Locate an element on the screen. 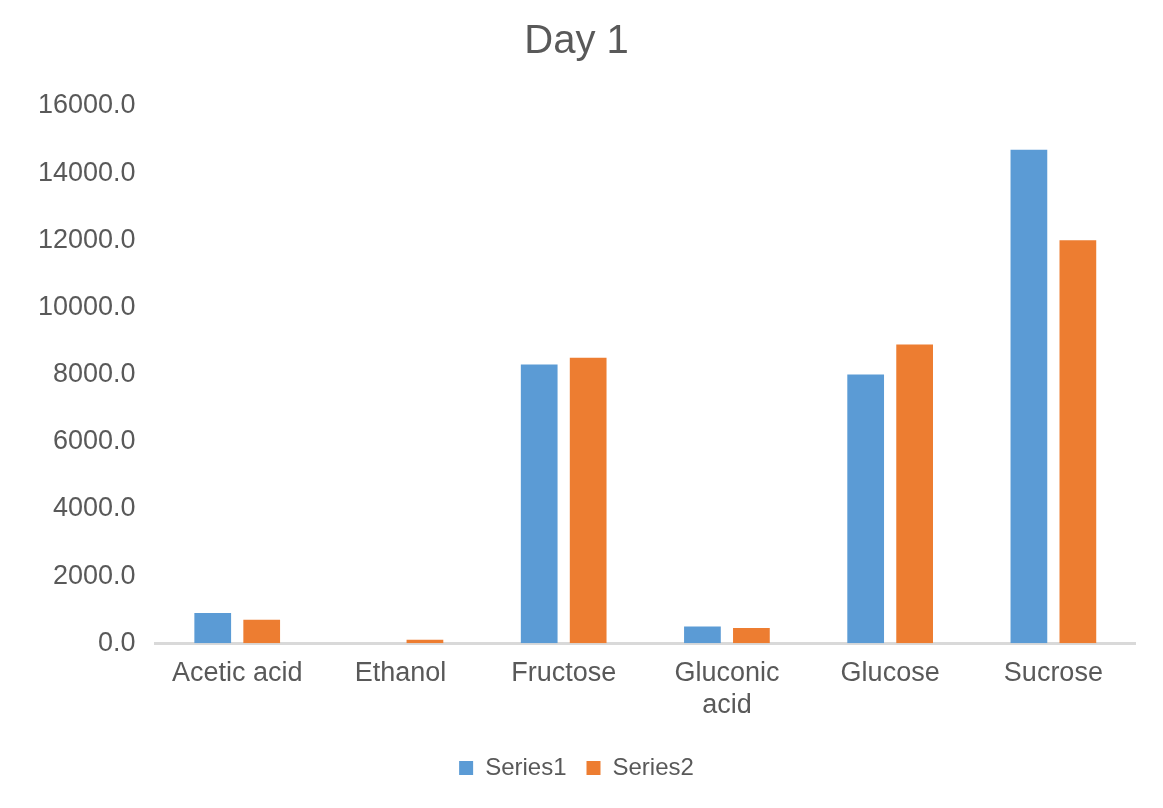 This screenshot has width=1163, height=808. y-tick-label: 8000.0 is located at coordinates (94, 373).